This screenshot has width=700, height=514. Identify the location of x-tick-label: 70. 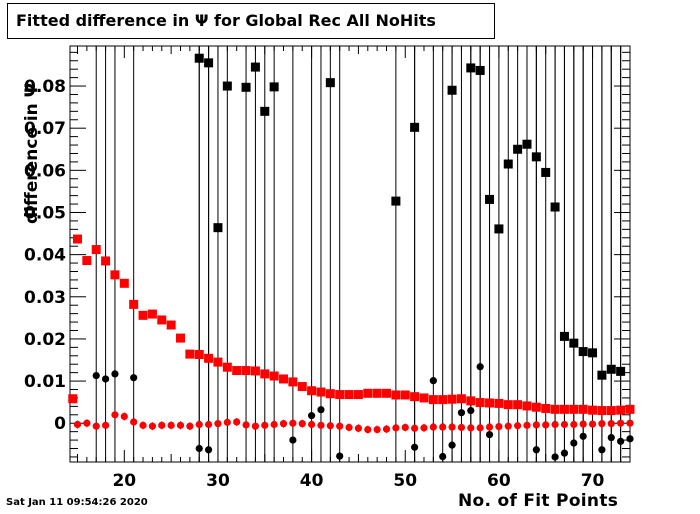
(593, 481).